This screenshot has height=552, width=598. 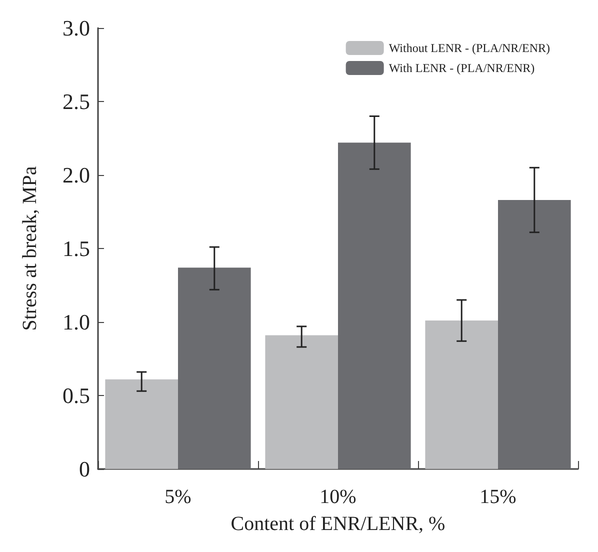 What do you see at coordinates (461, 68) in the screenshot?
I see `legend-label: With LENR - (PLA/NR/ENR)` at bounding box center [461, 68].